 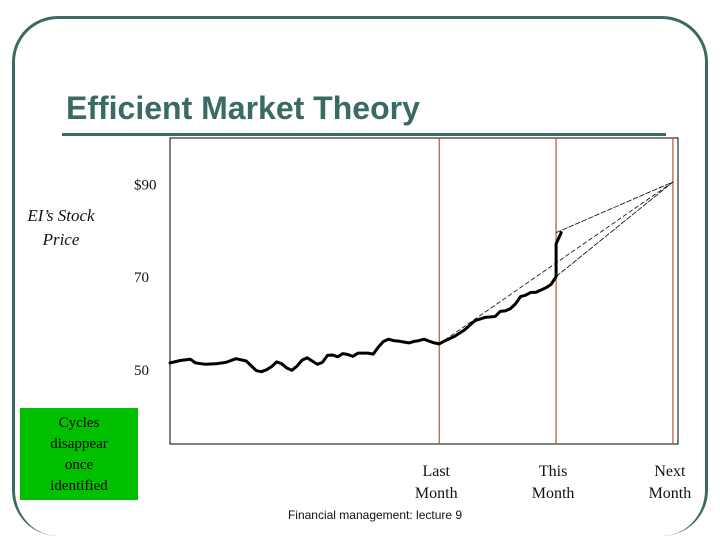 What do you see at coordinates (145, 185) in the screenshot?
I see `y-tick-label-0: $90` at bounding box center [145, 185].